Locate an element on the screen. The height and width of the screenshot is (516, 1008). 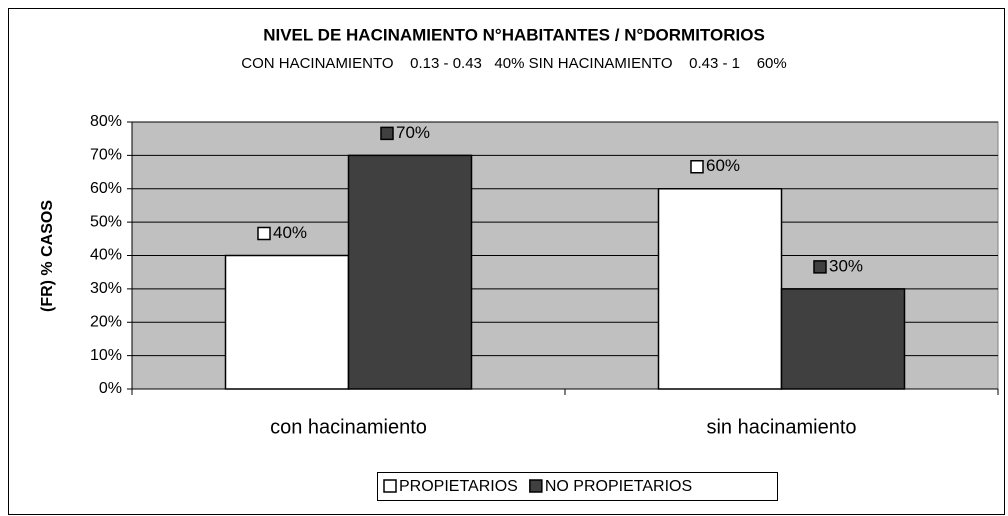
legend-label: PROPIETARIOS is located at coordinates (458, 486).